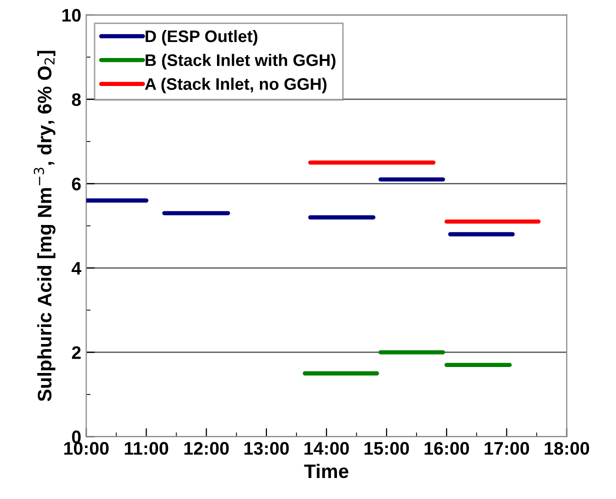 This screenshot has width=616, height=499. I want to click on x-tick-label: 12:00, so click(206, 448).